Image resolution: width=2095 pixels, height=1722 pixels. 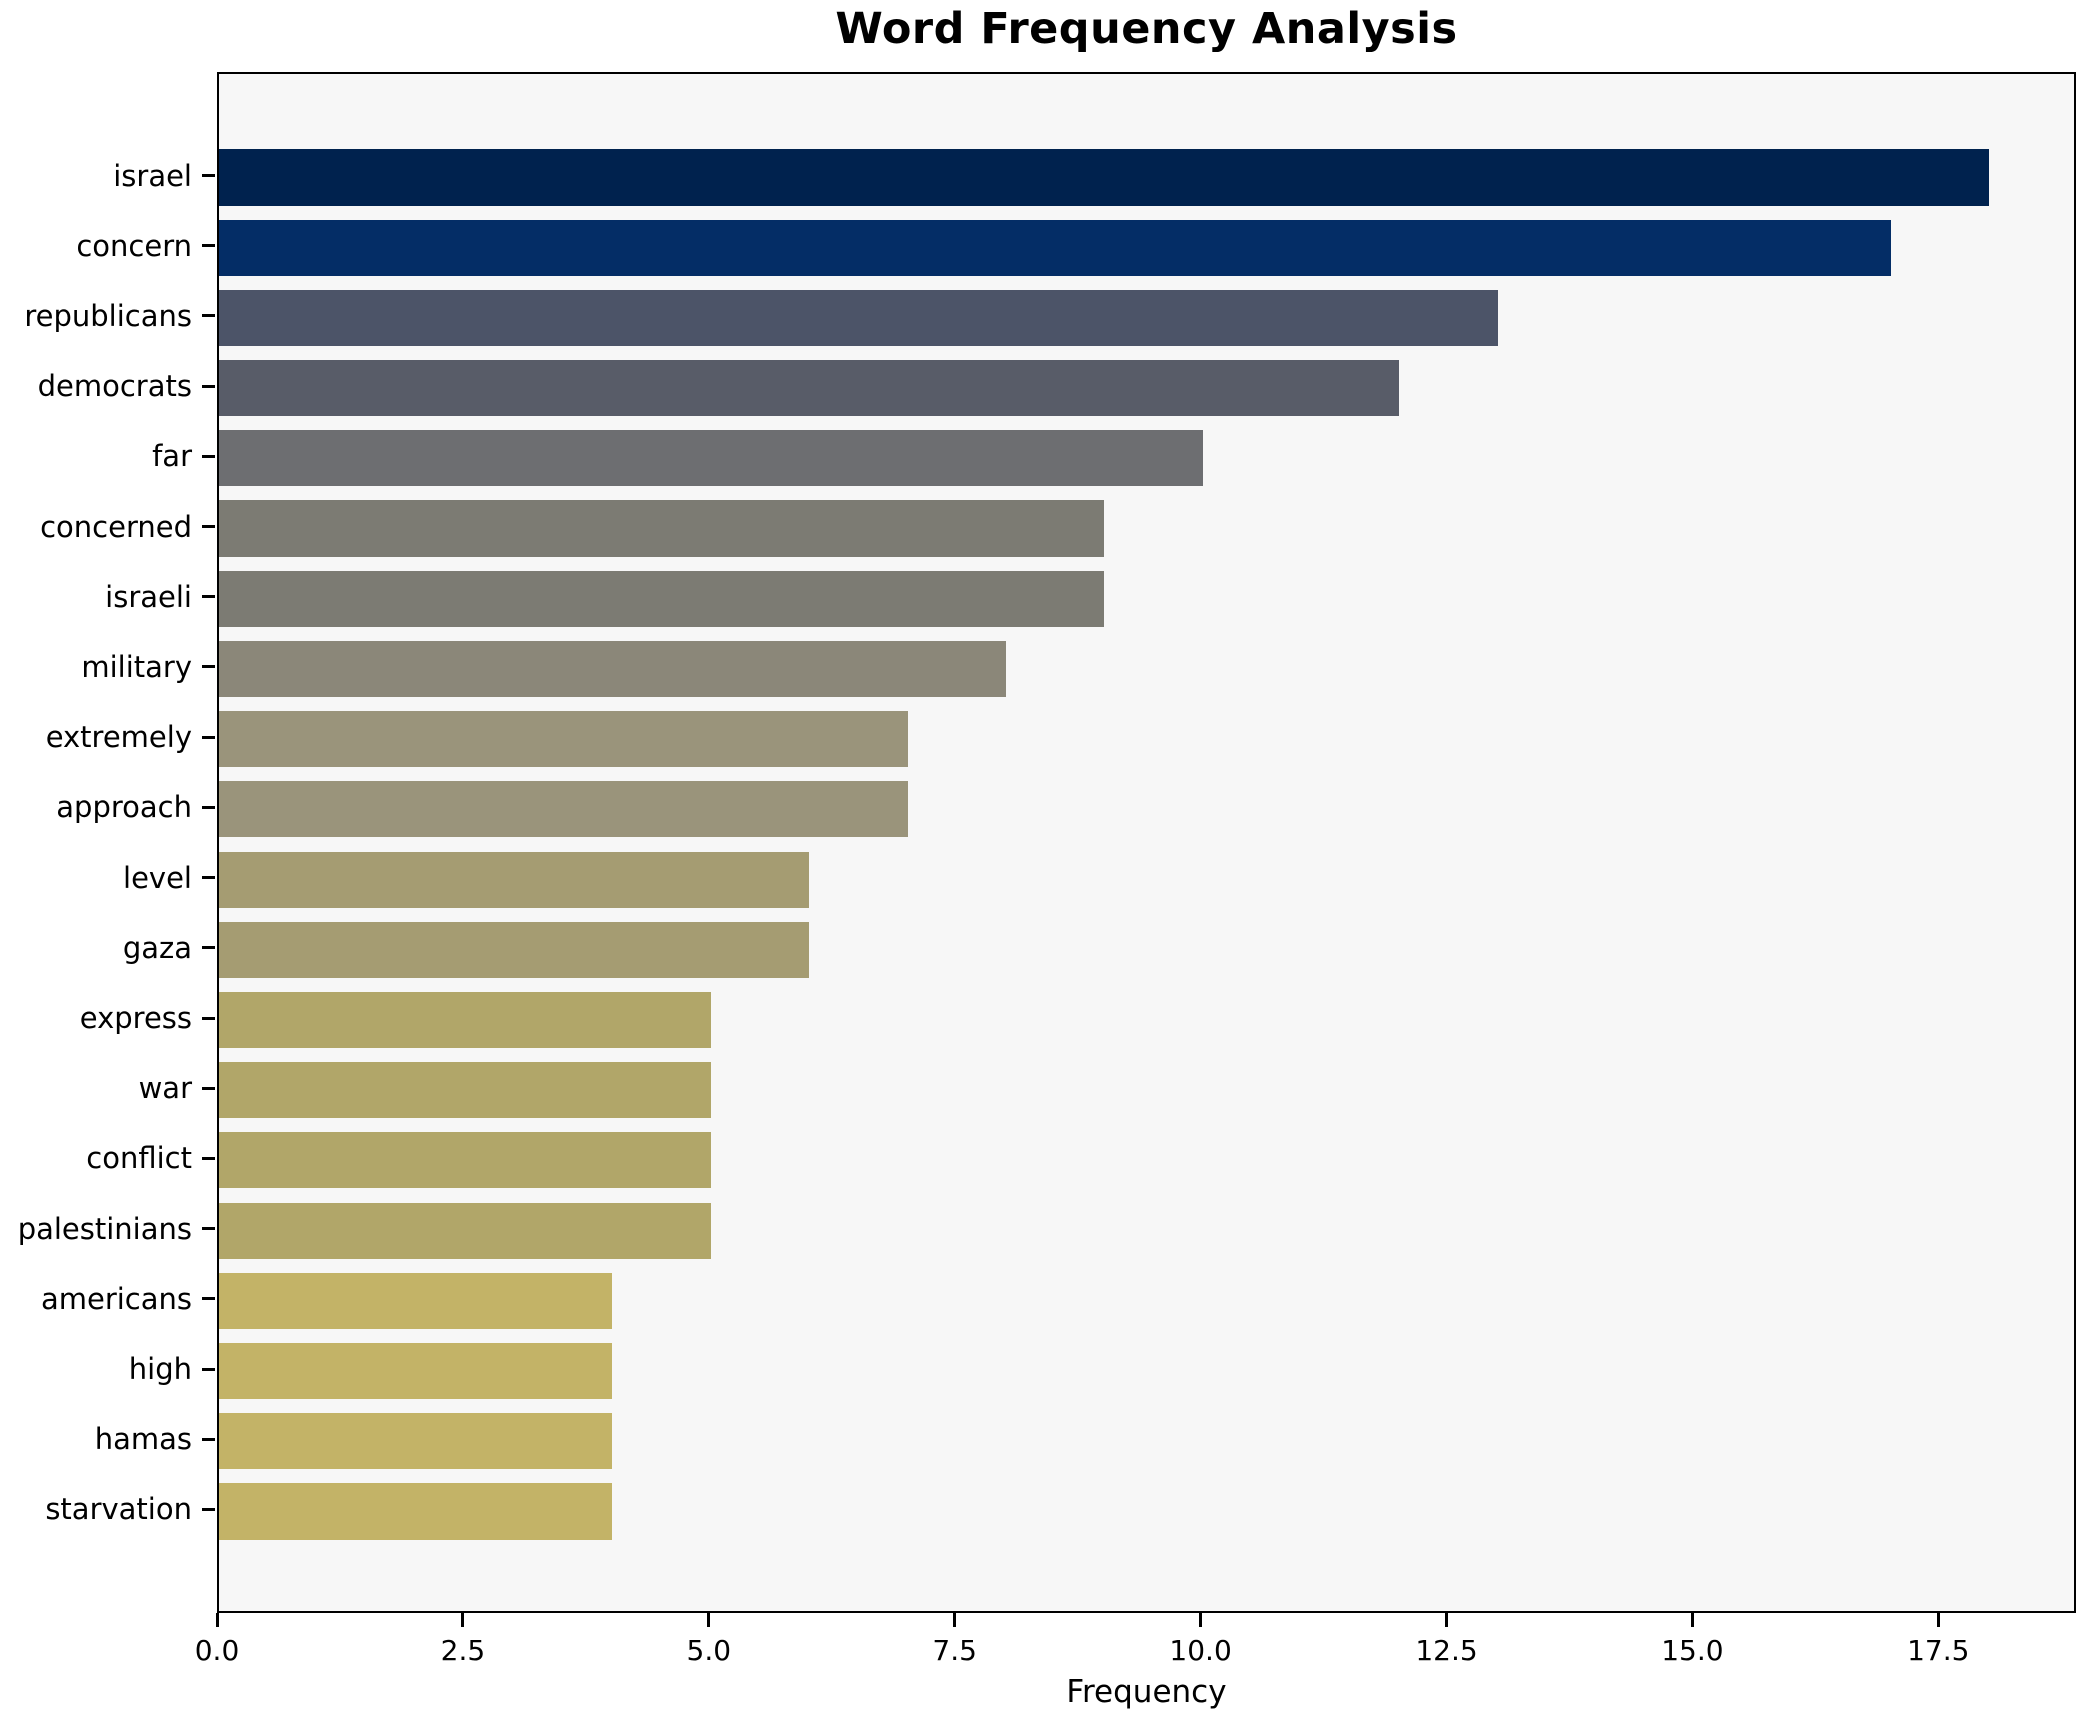 I want to click on y-tick-label-concern: concern, so click(x=134, y=245).